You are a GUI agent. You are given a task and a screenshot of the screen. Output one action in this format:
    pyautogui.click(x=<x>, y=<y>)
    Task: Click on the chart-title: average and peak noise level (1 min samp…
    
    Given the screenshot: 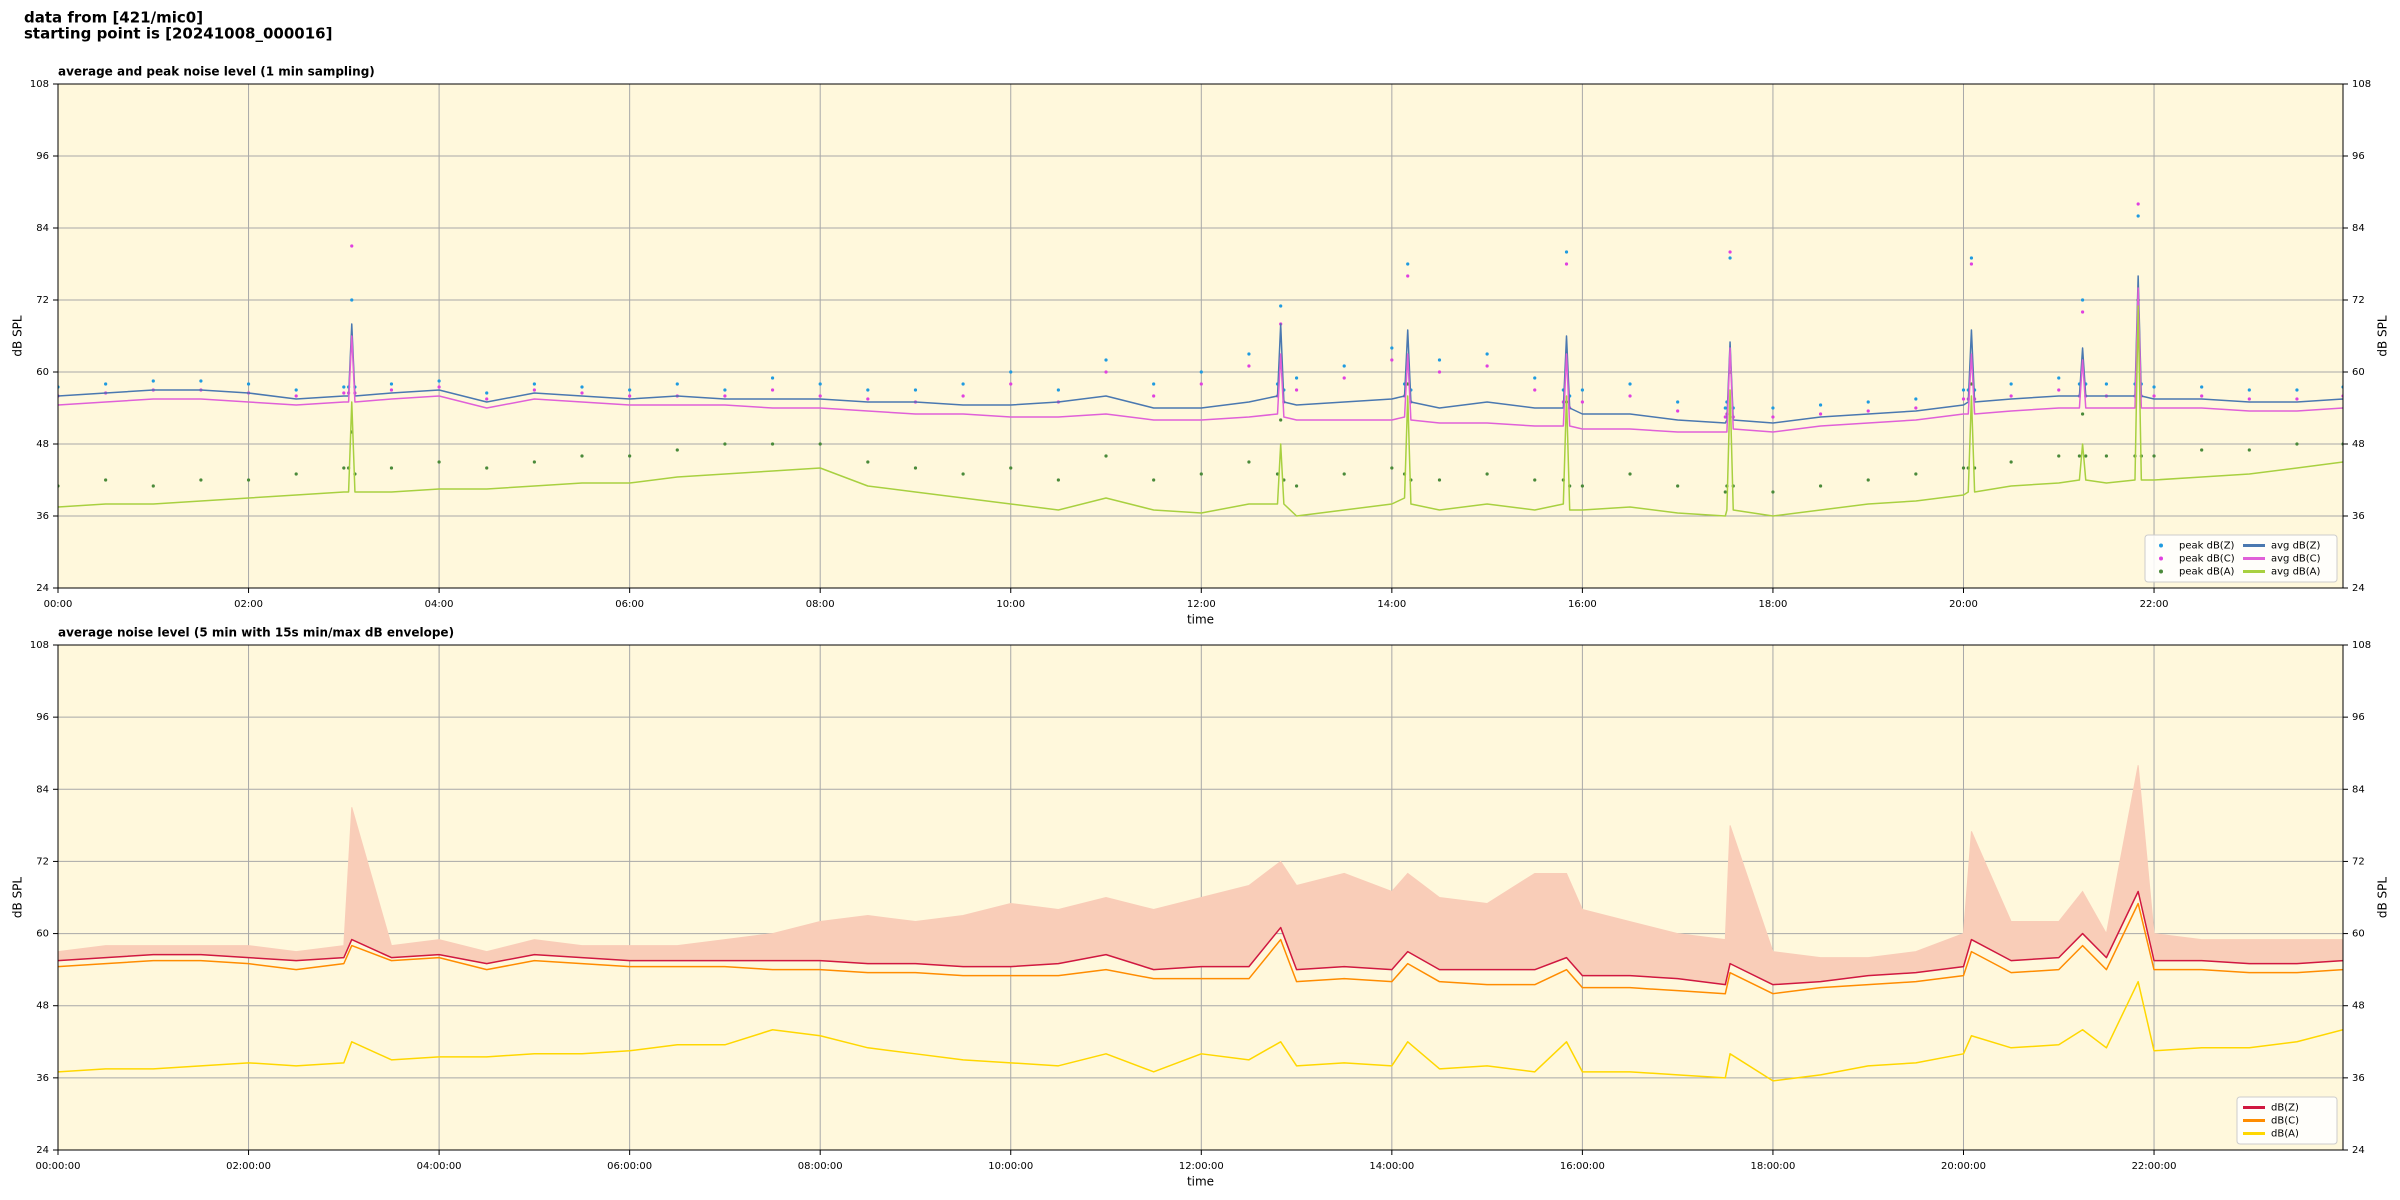 What is the action you would take?
    pyautogui.click(x=216, y=72)
    